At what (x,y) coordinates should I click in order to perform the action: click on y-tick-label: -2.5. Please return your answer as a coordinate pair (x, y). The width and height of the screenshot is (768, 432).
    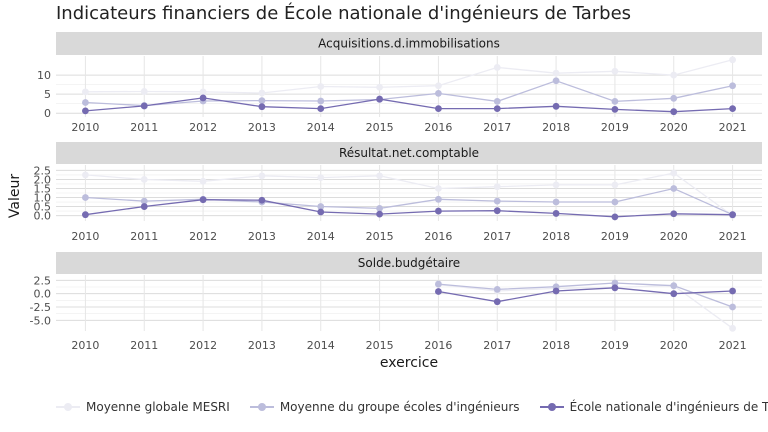
    Looking at the image, I should click on (40, 307).